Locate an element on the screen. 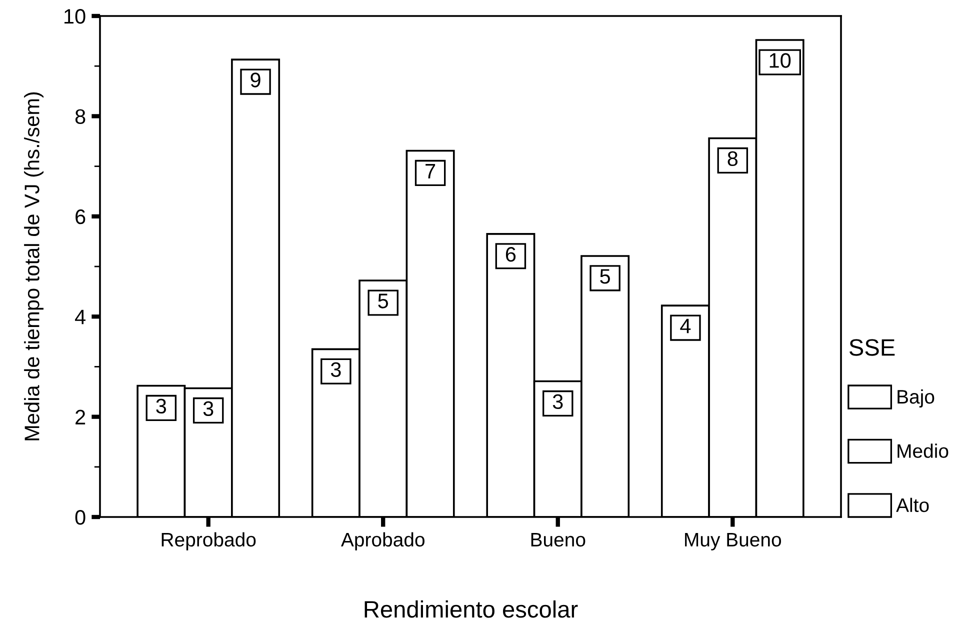 This screenshot has height=622, width=967. x-tick-label: Reprobado is located at coordinates (209, 541).